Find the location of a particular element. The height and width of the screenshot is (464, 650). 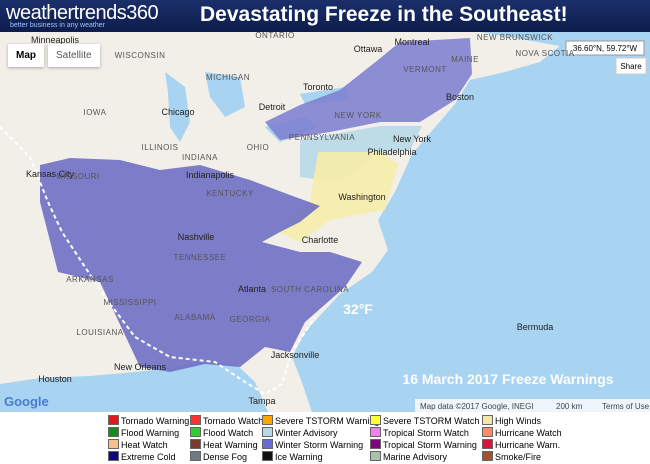

share-button is located at coordinates (631, 66).